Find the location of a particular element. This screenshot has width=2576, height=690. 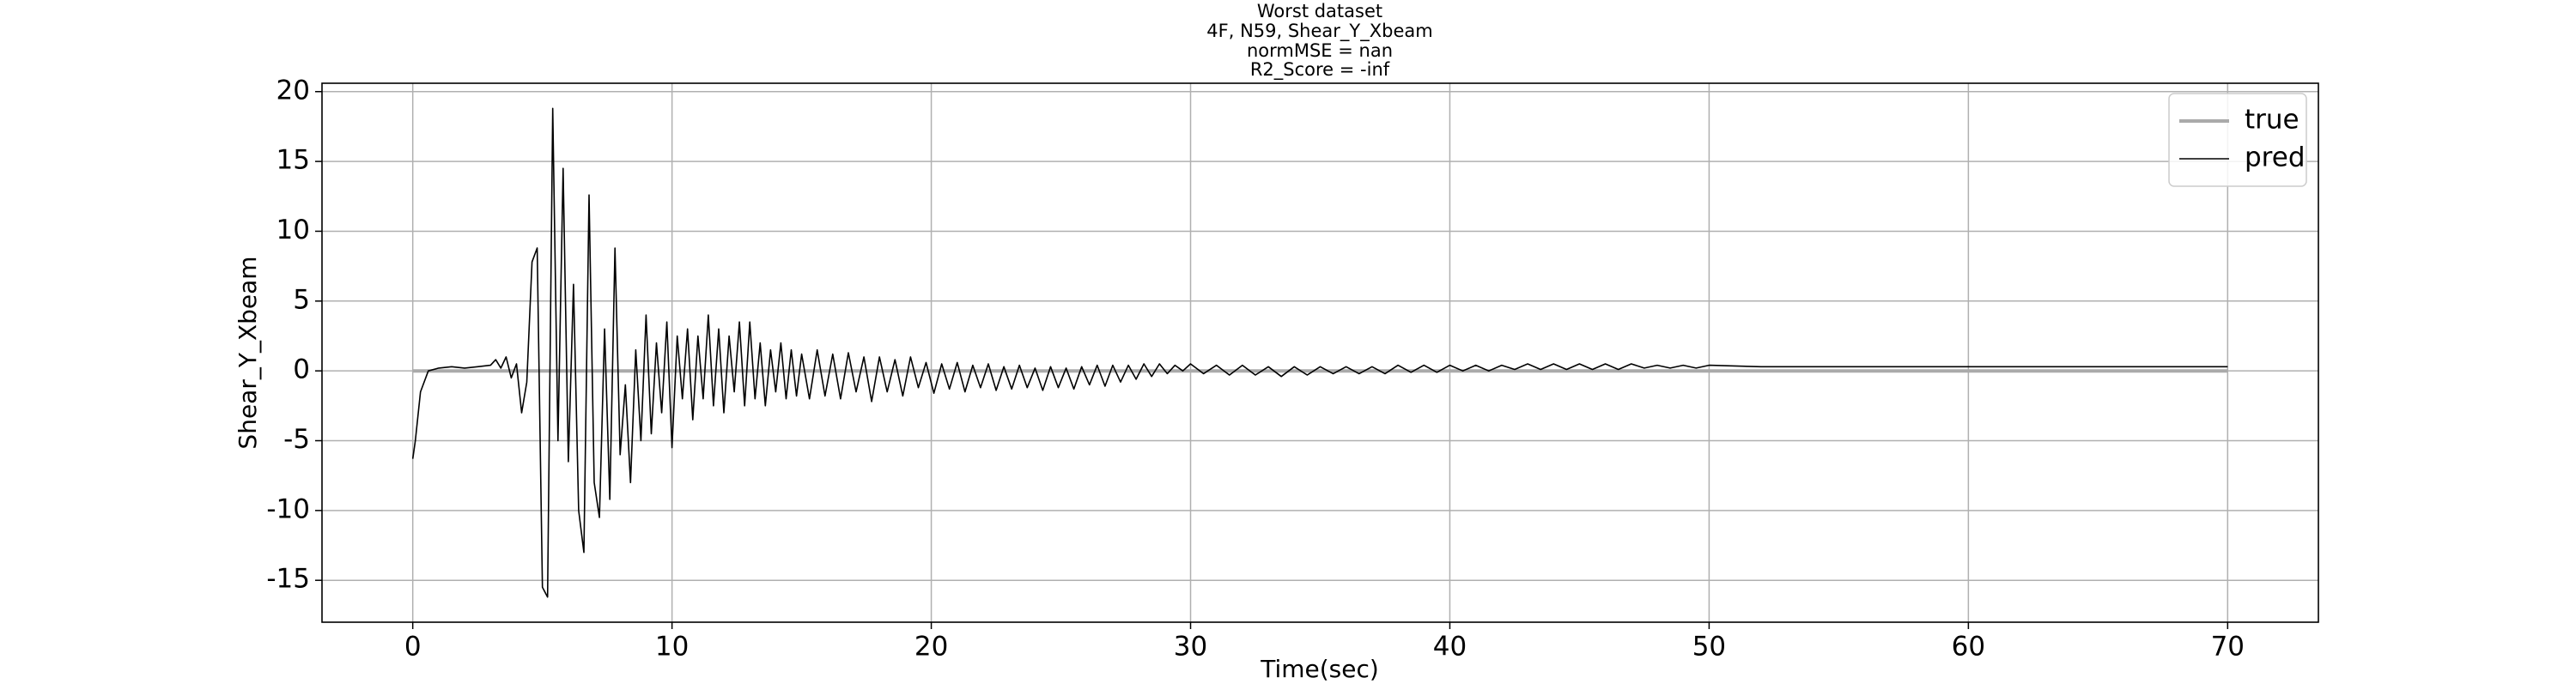

x-tick-label: 50 is located at coordinates (1709, 647).